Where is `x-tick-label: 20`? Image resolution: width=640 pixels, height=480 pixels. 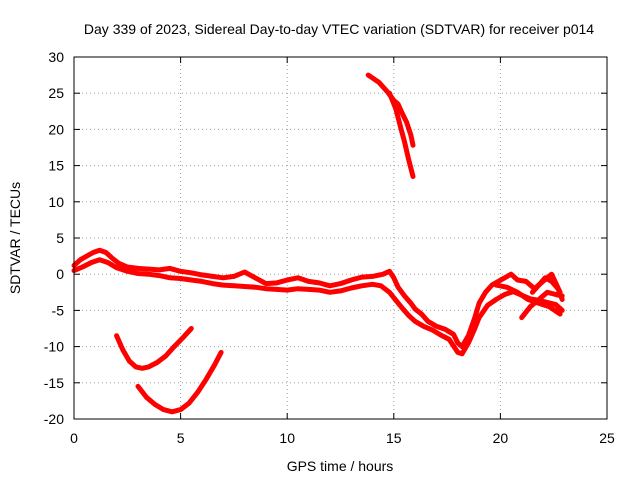 x-tick-label: 20 is located at coordinates (501, 438).